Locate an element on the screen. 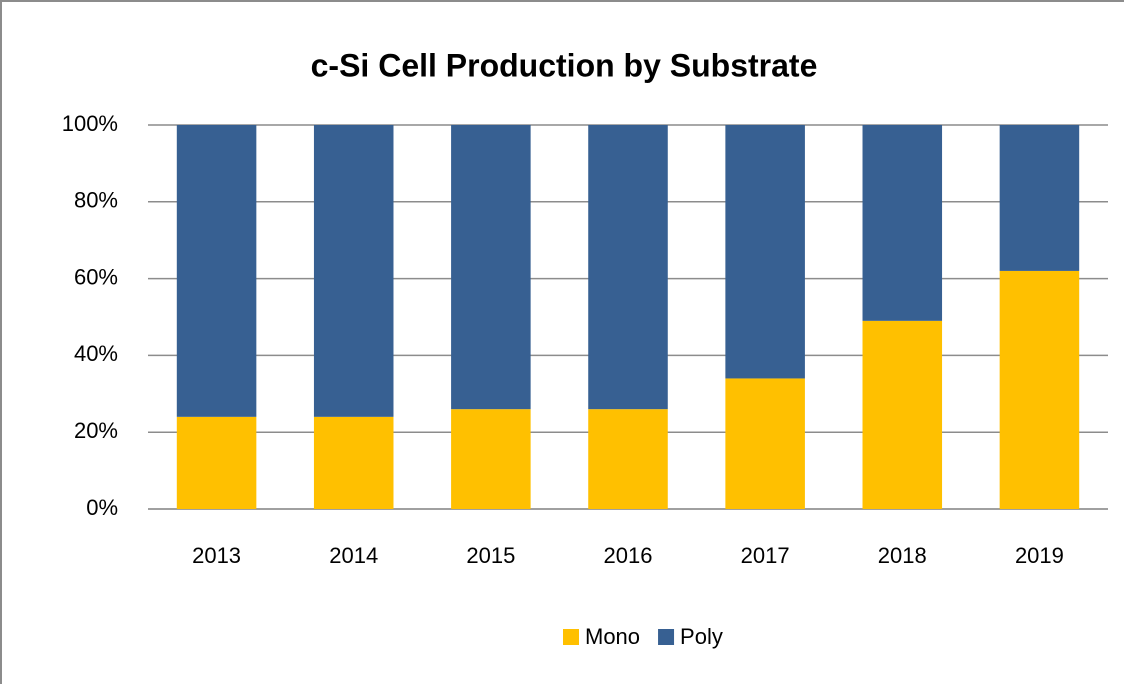 This screenshot has height=684, width=1124. x-tick-label: 2019 is located at coordinates (1039, 555).